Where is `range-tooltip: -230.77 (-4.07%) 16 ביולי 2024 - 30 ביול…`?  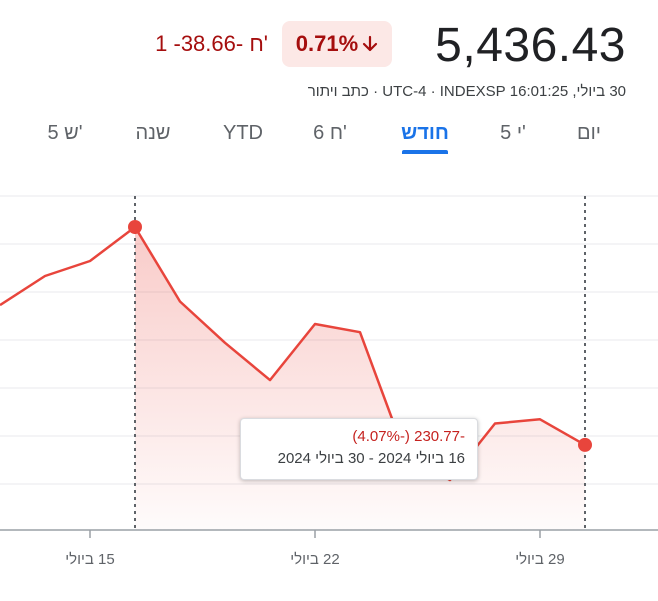
range-tooltip: -230.77 (-4.07%) 16 ביולי 2024 - 30 ביול… is located at coordinates (359, 449).